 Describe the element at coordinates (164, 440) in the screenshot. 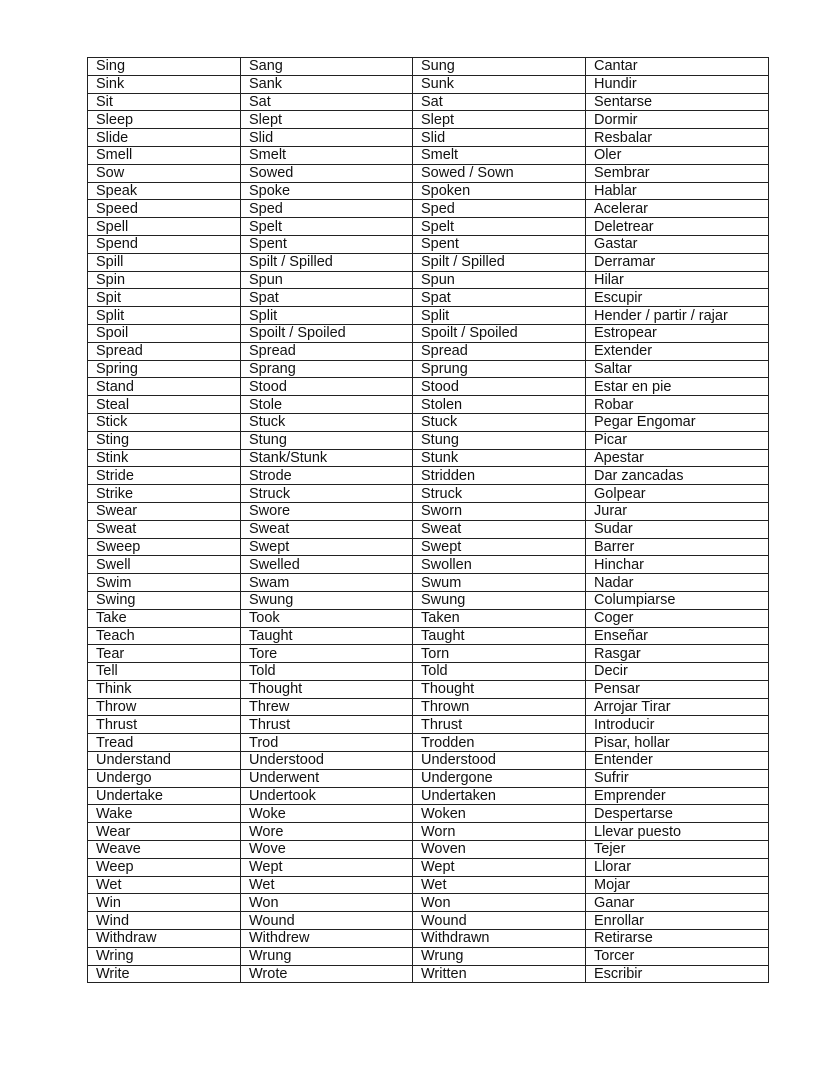

I see `infinitive-cell: Sting` at that location.